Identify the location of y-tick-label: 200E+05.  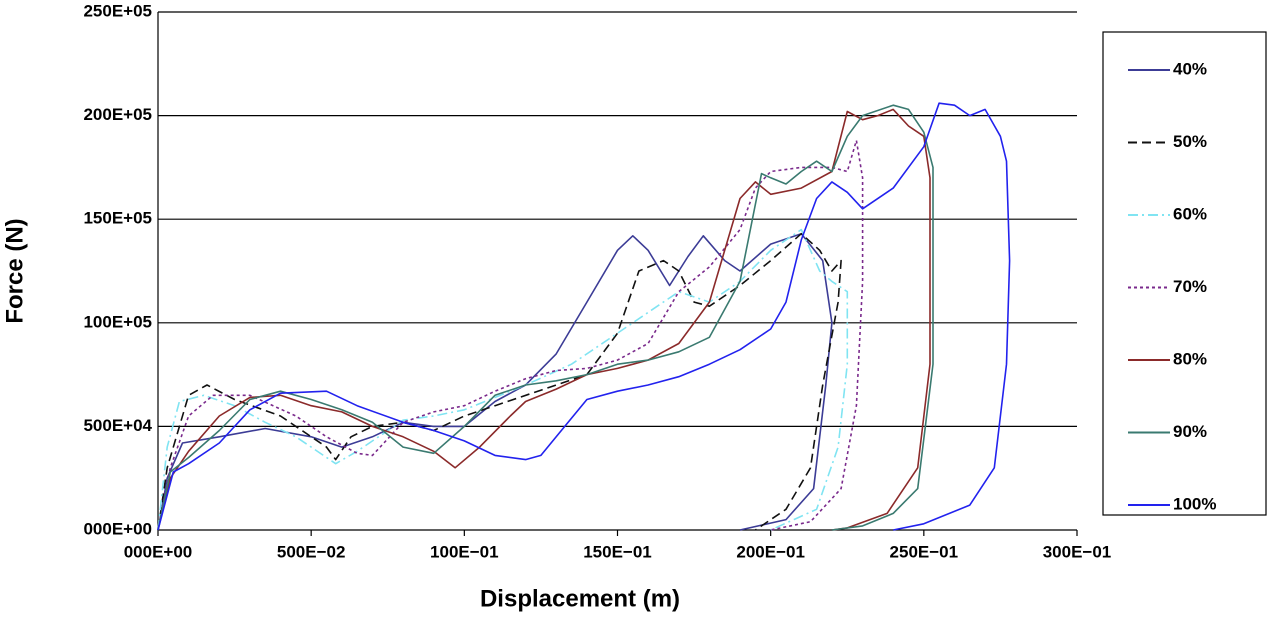
(117, 114).